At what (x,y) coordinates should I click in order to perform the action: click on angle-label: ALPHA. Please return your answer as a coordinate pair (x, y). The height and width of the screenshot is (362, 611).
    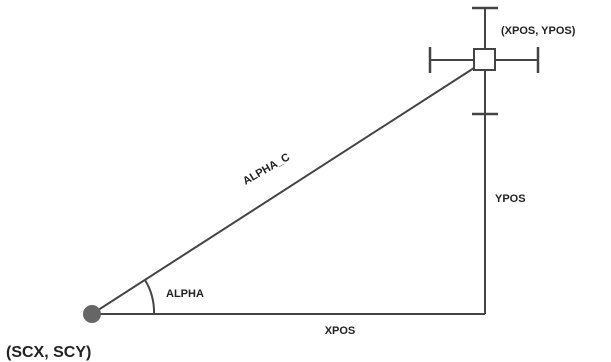
    Looking at the image, I should click on (185, 294).